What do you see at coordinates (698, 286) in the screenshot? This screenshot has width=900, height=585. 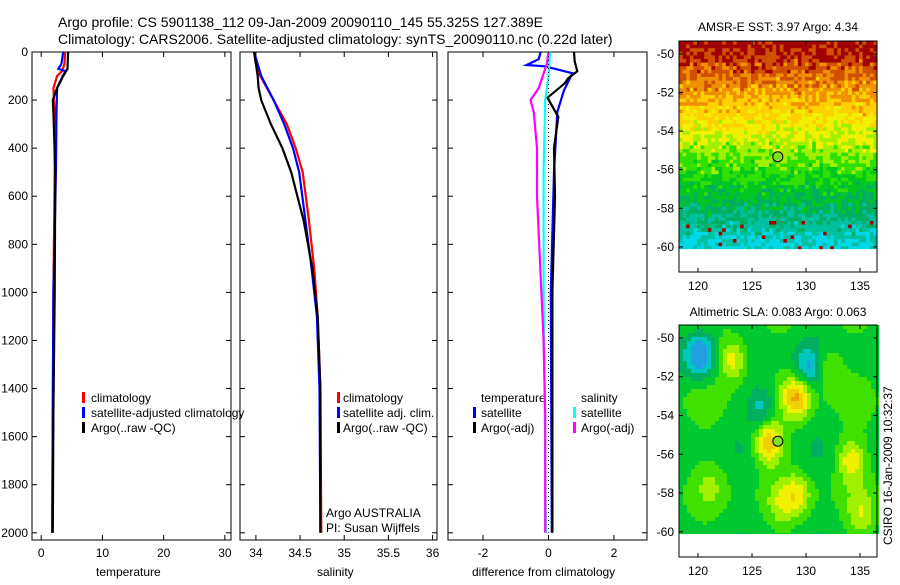 I see `x-tick-label: 120` at bounding box center [698, 286].